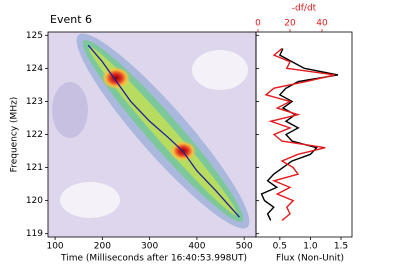 This screenshot has width=399, height=266. I want to click on y-tick-label: 119, so click(34, 234).